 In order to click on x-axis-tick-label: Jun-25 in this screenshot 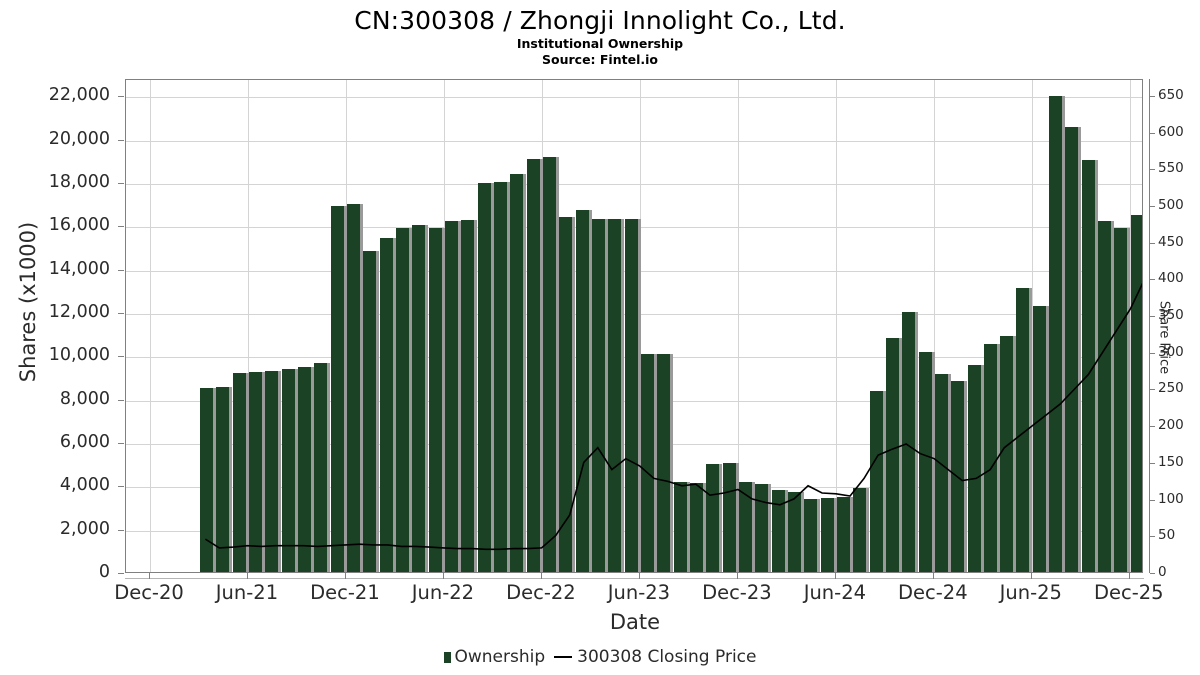, I will do `click(1030, 592)`.